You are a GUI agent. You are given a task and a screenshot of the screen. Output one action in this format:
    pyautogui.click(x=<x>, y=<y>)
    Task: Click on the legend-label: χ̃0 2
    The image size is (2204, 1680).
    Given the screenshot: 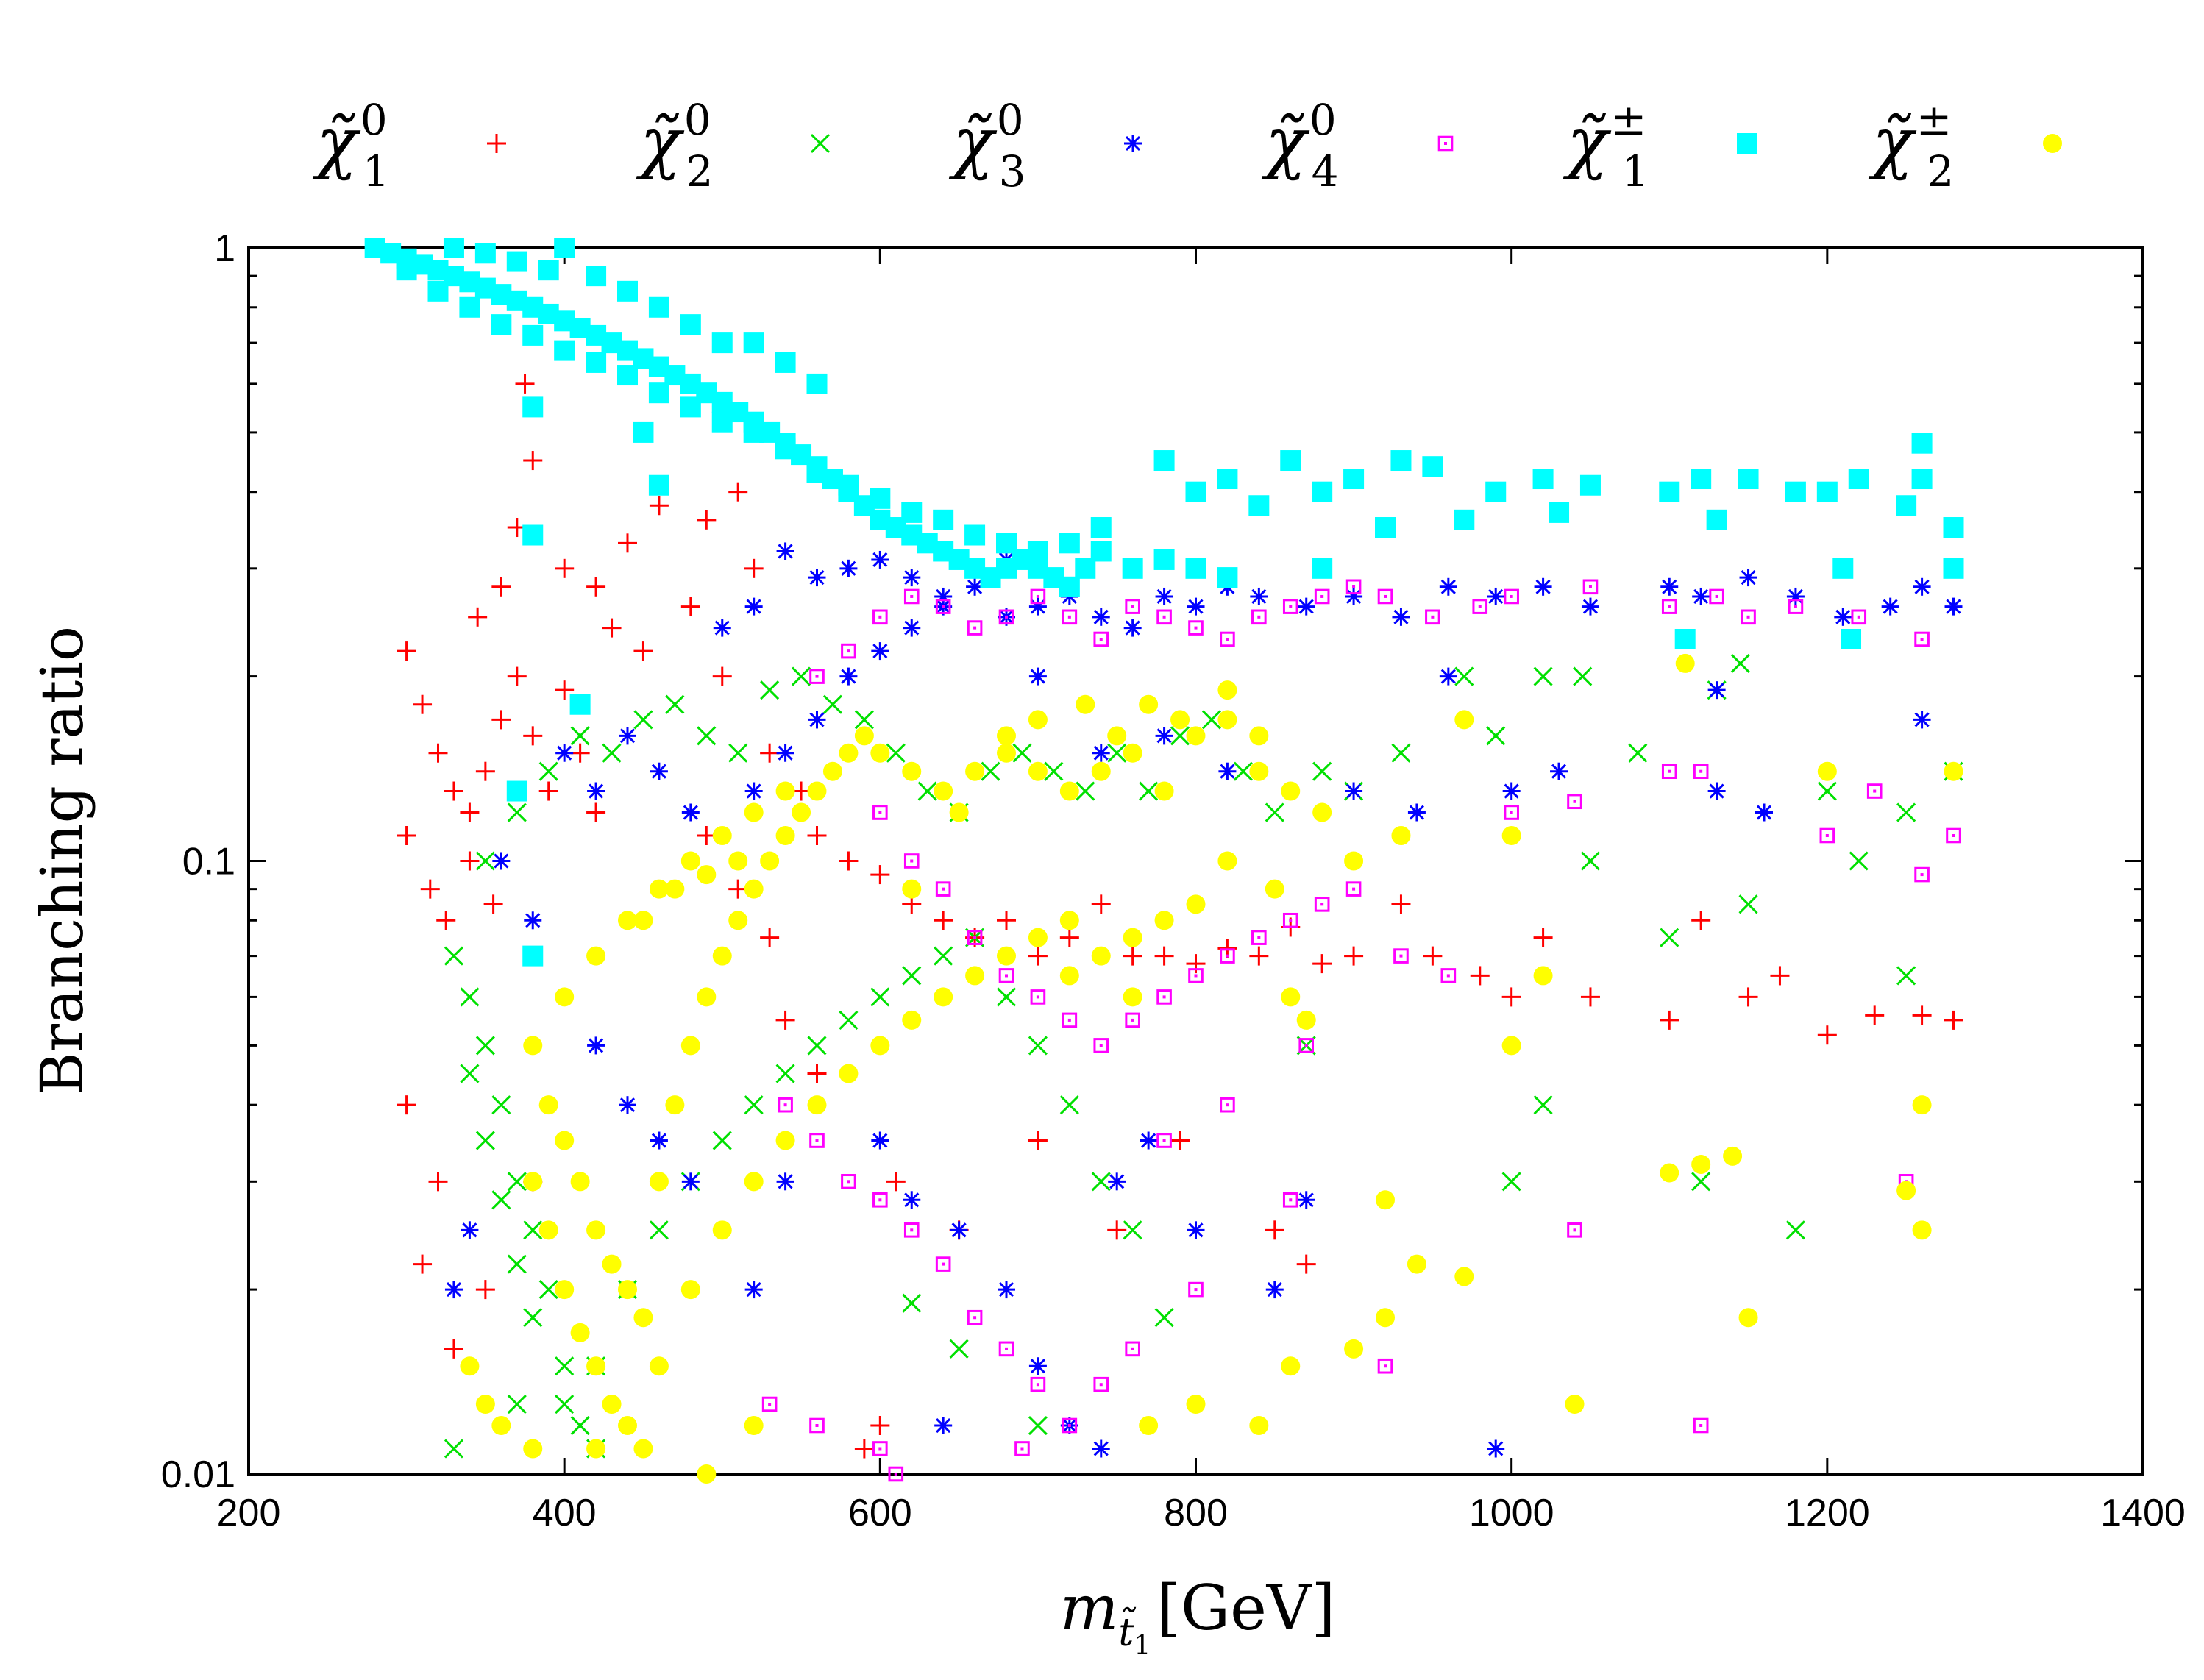 What is the action you would take?
    pyautogui.click(x=675, y=145)
    